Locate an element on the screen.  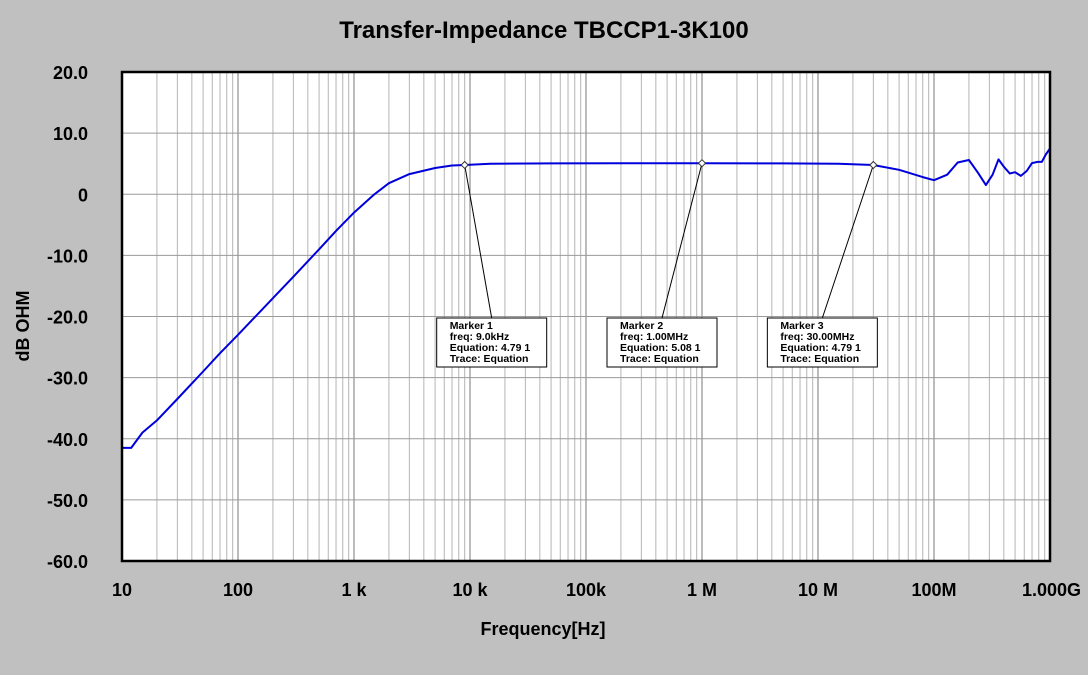
marker-label: freq: 1.00MHz is located at coordinates (654, 337).